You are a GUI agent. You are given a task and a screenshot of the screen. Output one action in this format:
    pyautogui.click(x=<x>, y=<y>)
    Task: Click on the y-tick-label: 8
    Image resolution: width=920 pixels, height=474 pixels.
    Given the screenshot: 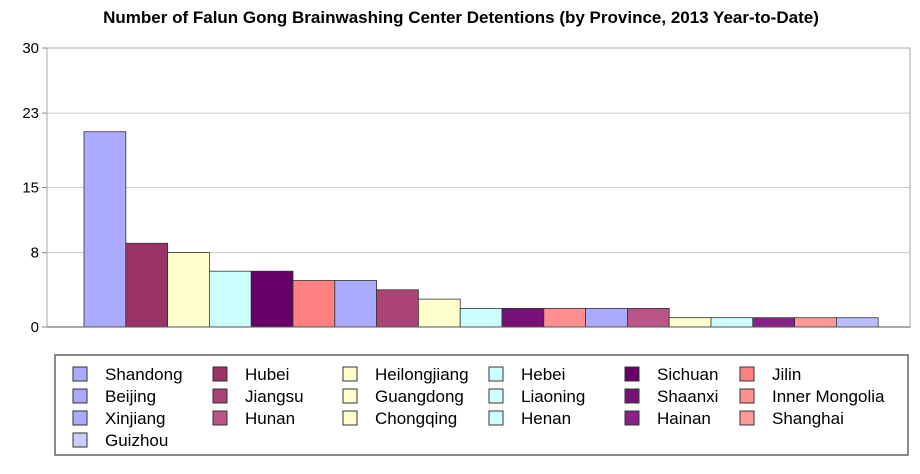 What is the action you would take?
    pyautogui.click(x=35, y=253)
    